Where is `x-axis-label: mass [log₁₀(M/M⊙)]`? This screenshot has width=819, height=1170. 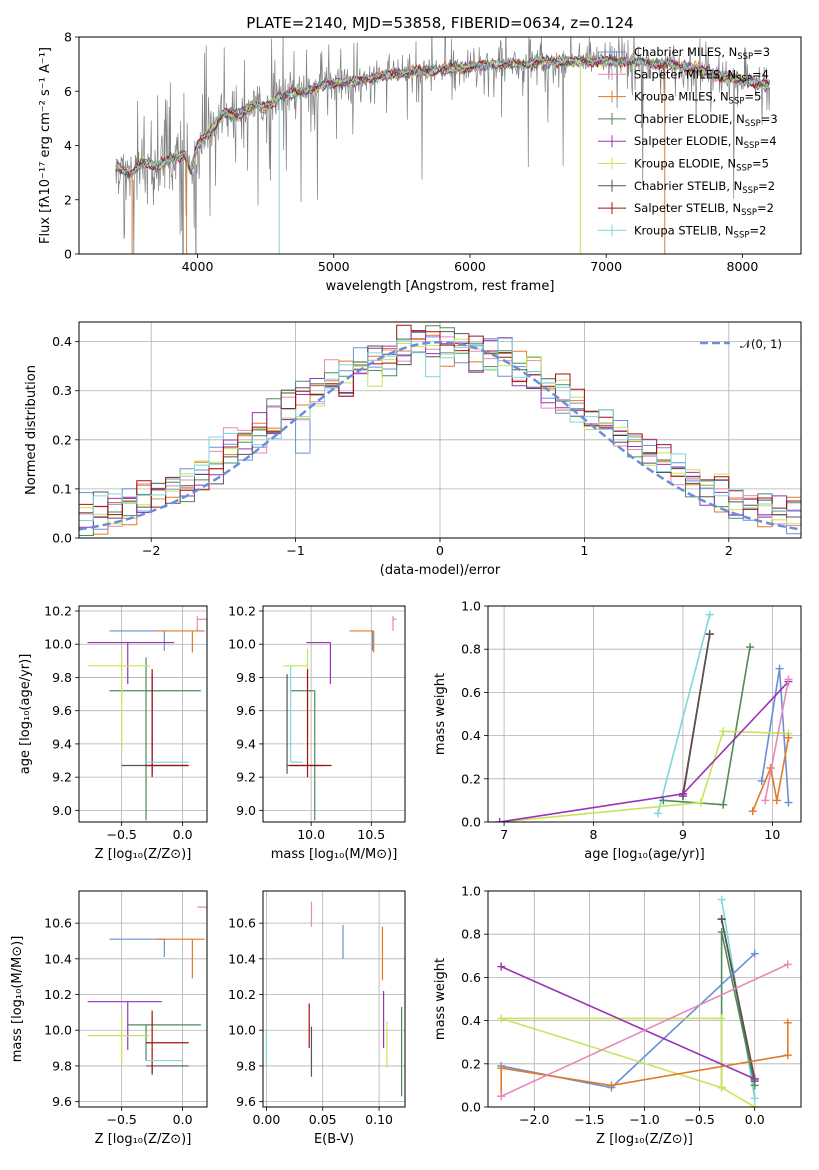
x-axis-label: mass [log₁₀(M/M⊙)] is located at coordinates (334, 854).